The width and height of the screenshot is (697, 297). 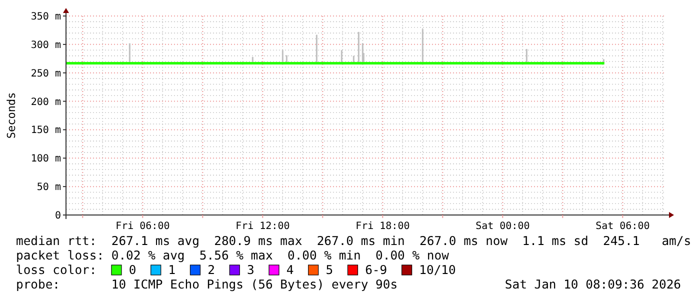 I want to click on y-axis-title: Seconds, so click(x=11, y=115).